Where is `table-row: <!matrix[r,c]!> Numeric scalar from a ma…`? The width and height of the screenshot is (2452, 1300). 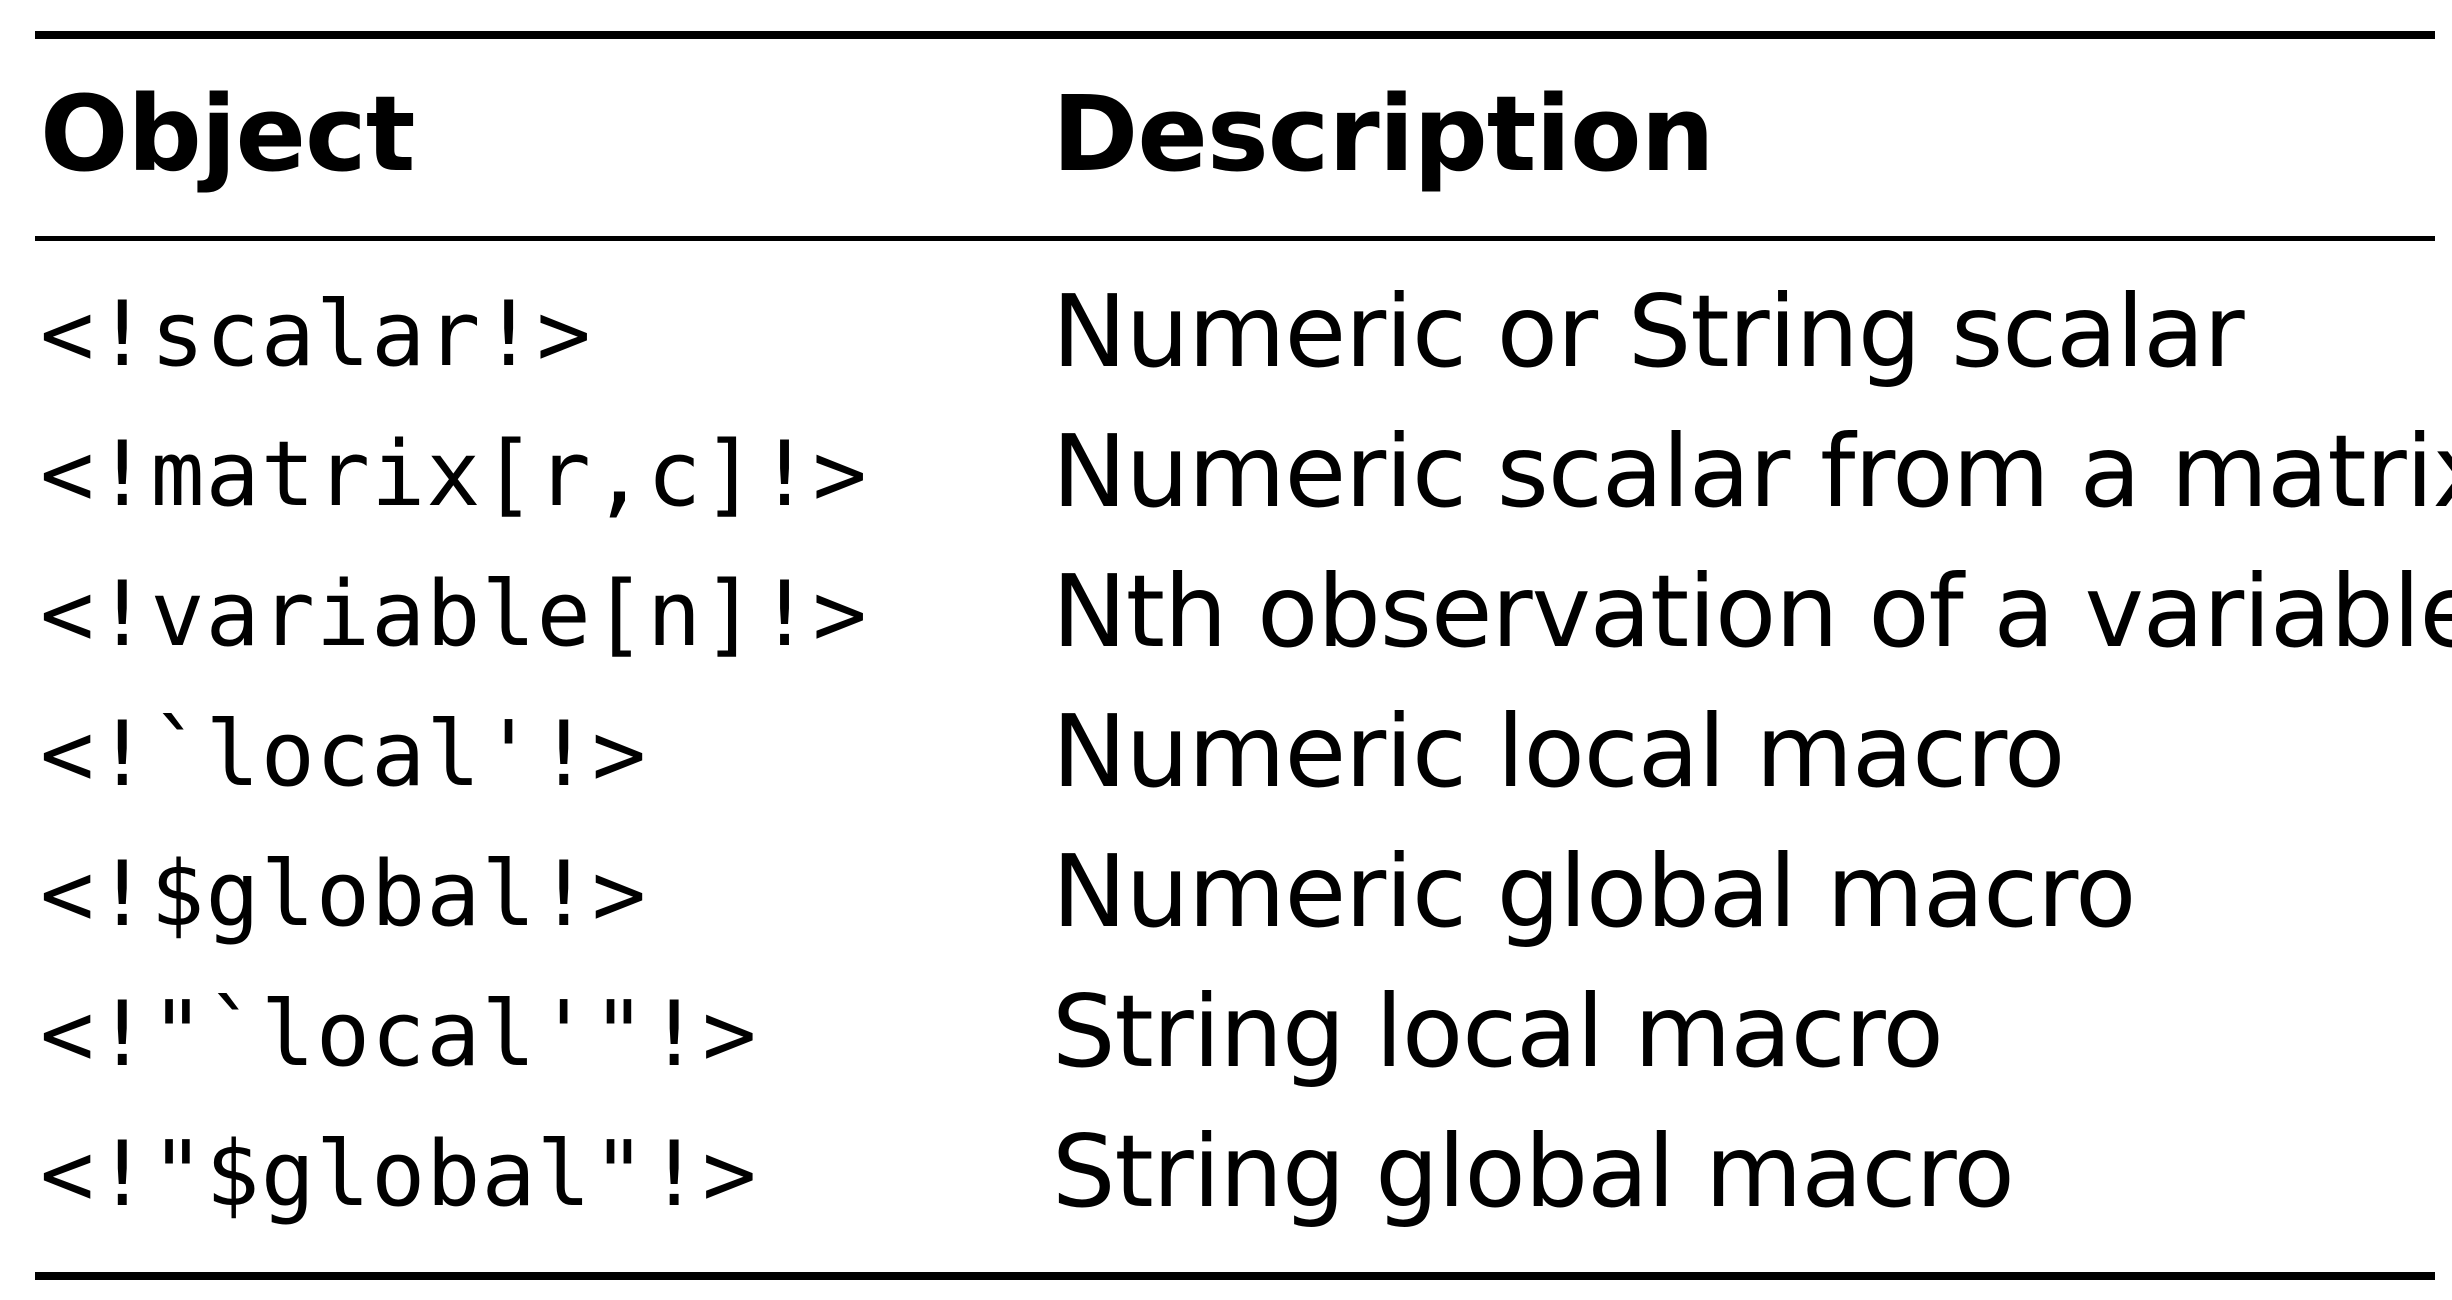 table-row: <!matrix[r,c]!> Numeric scalar from a ma… is located at coordinates (1226, 482).